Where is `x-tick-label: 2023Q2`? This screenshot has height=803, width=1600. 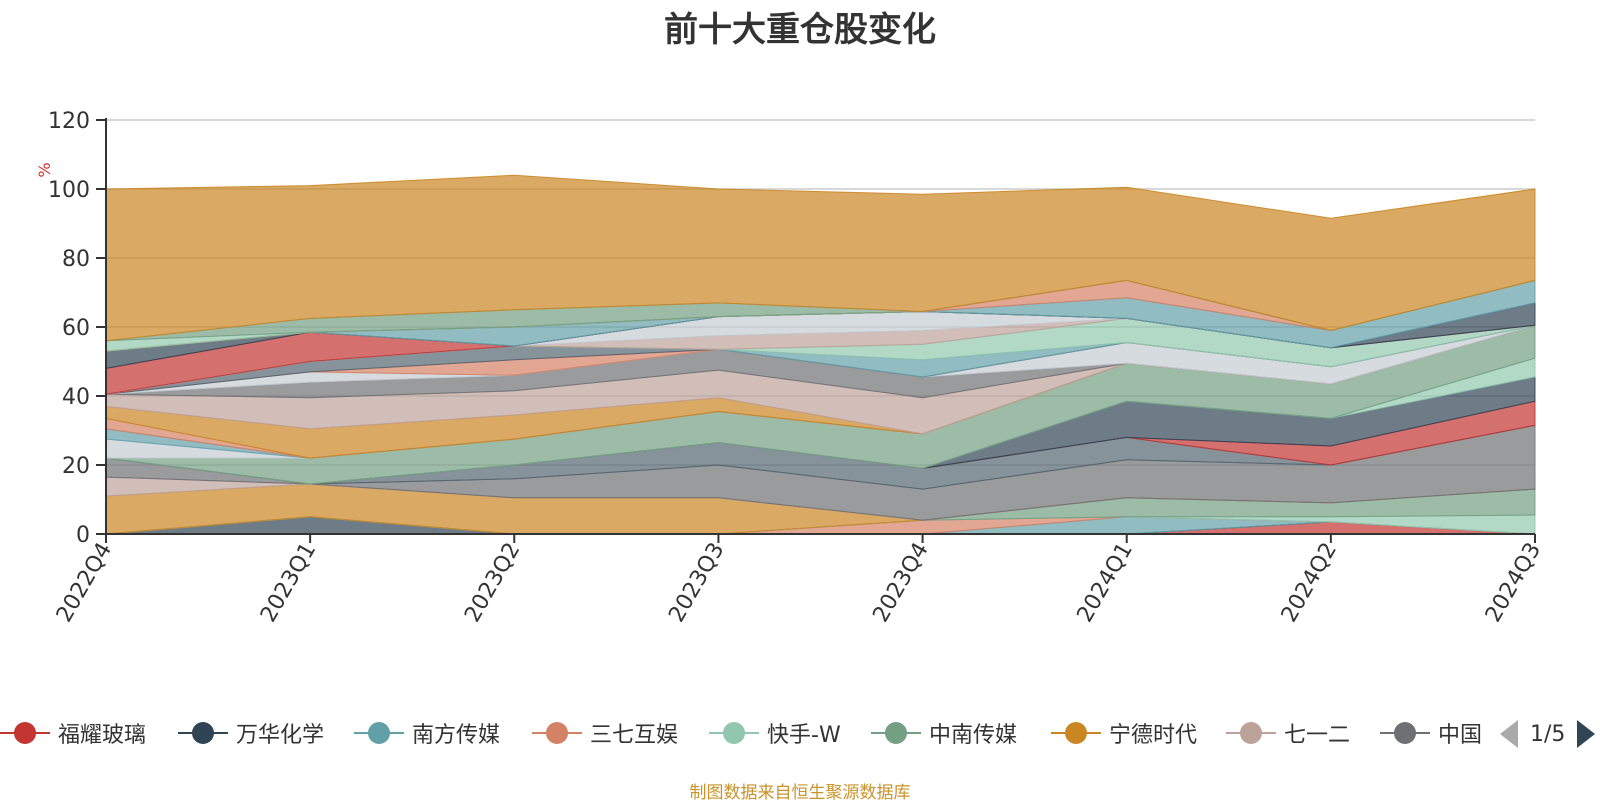
x-tick-label: 2023Q2 is located at coordinates (492, 583).